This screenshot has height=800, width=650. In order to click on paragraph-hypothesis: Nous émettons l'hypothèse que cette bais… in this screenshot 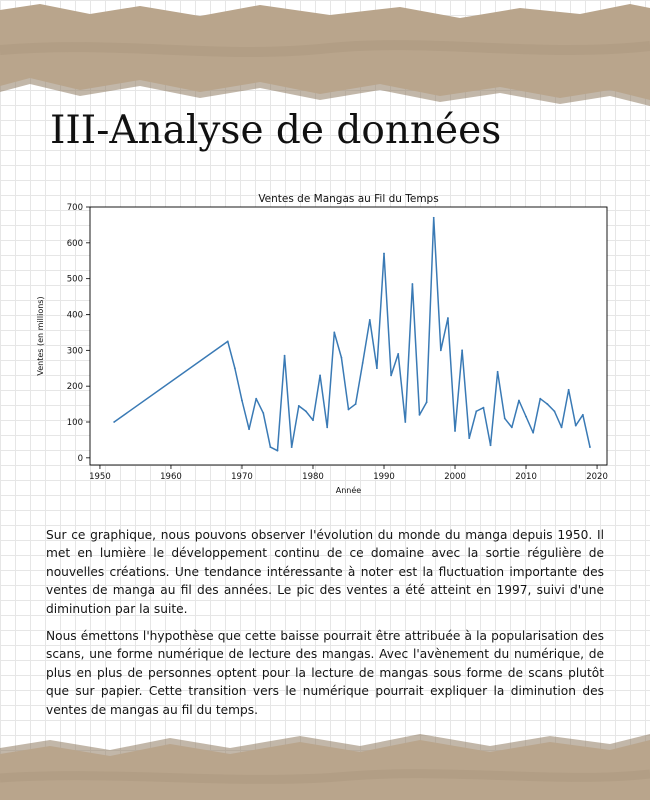, I will do `click(325, 673)`.